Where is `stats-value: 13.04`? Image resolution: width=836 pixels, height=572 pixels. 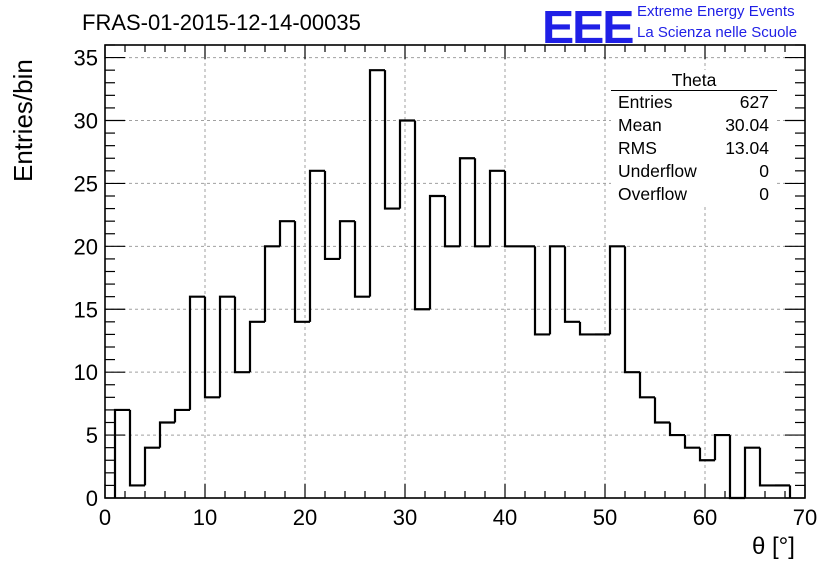 stats-value: 13.04 is located at coordinates (747, 148).